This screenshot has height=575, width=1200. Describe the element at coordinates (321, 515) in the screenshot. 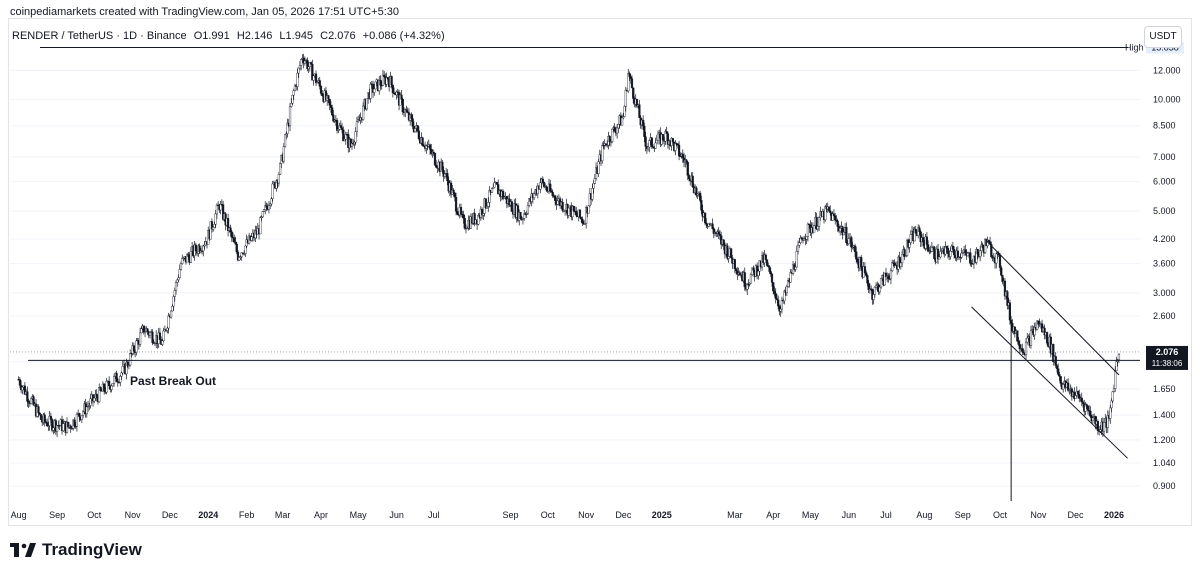

I see `x-tick-label: Apr` at that location.